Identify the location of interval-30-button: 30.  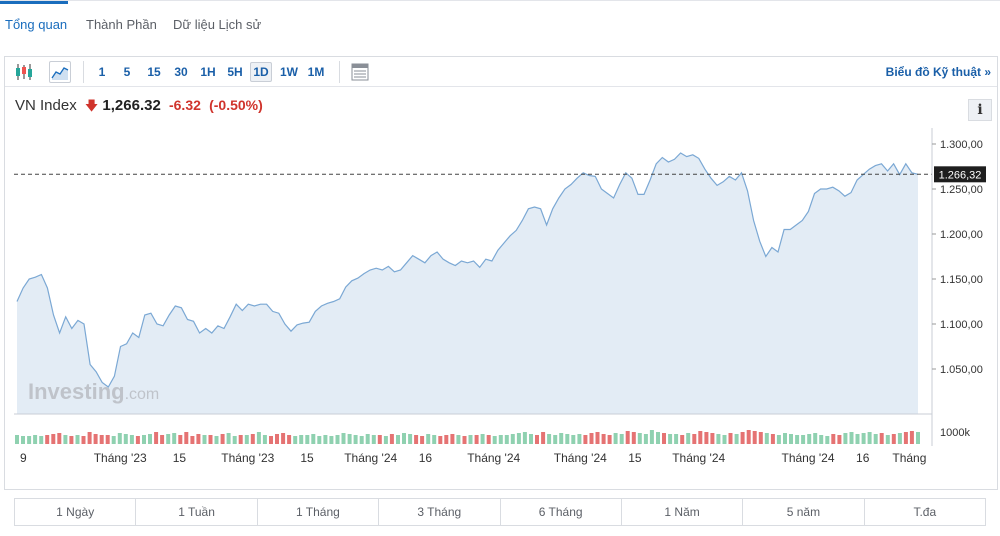
(181, 72).